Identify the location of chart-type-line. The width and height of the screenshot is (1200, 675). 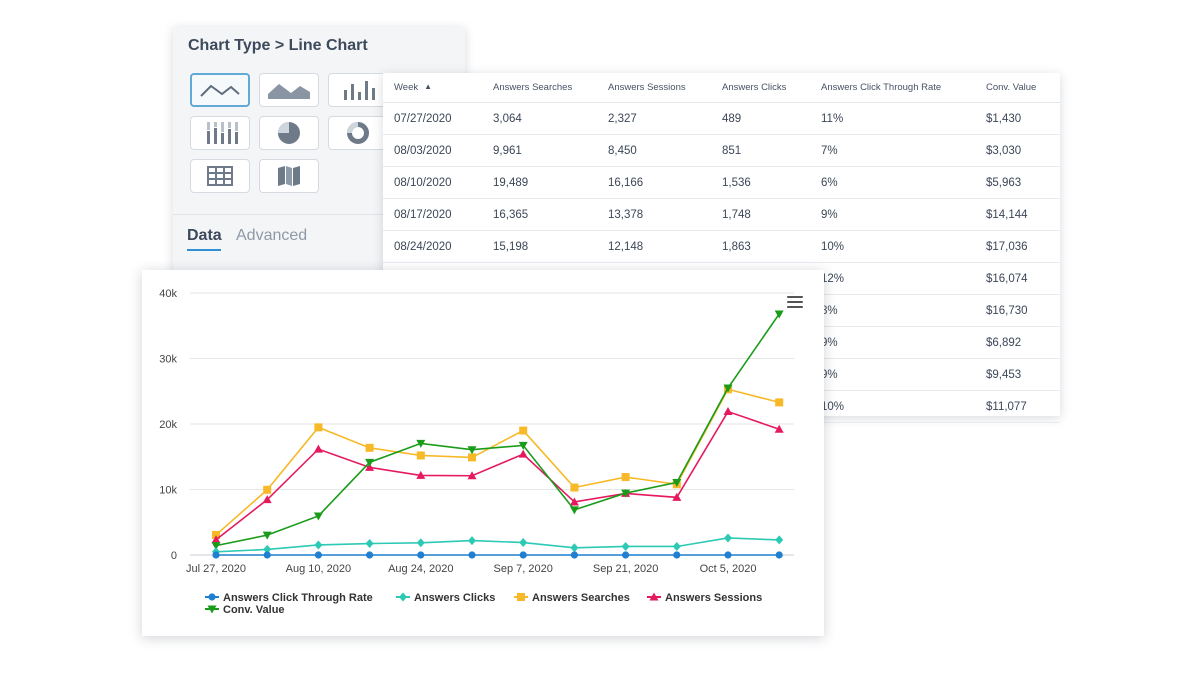
(220, 90).